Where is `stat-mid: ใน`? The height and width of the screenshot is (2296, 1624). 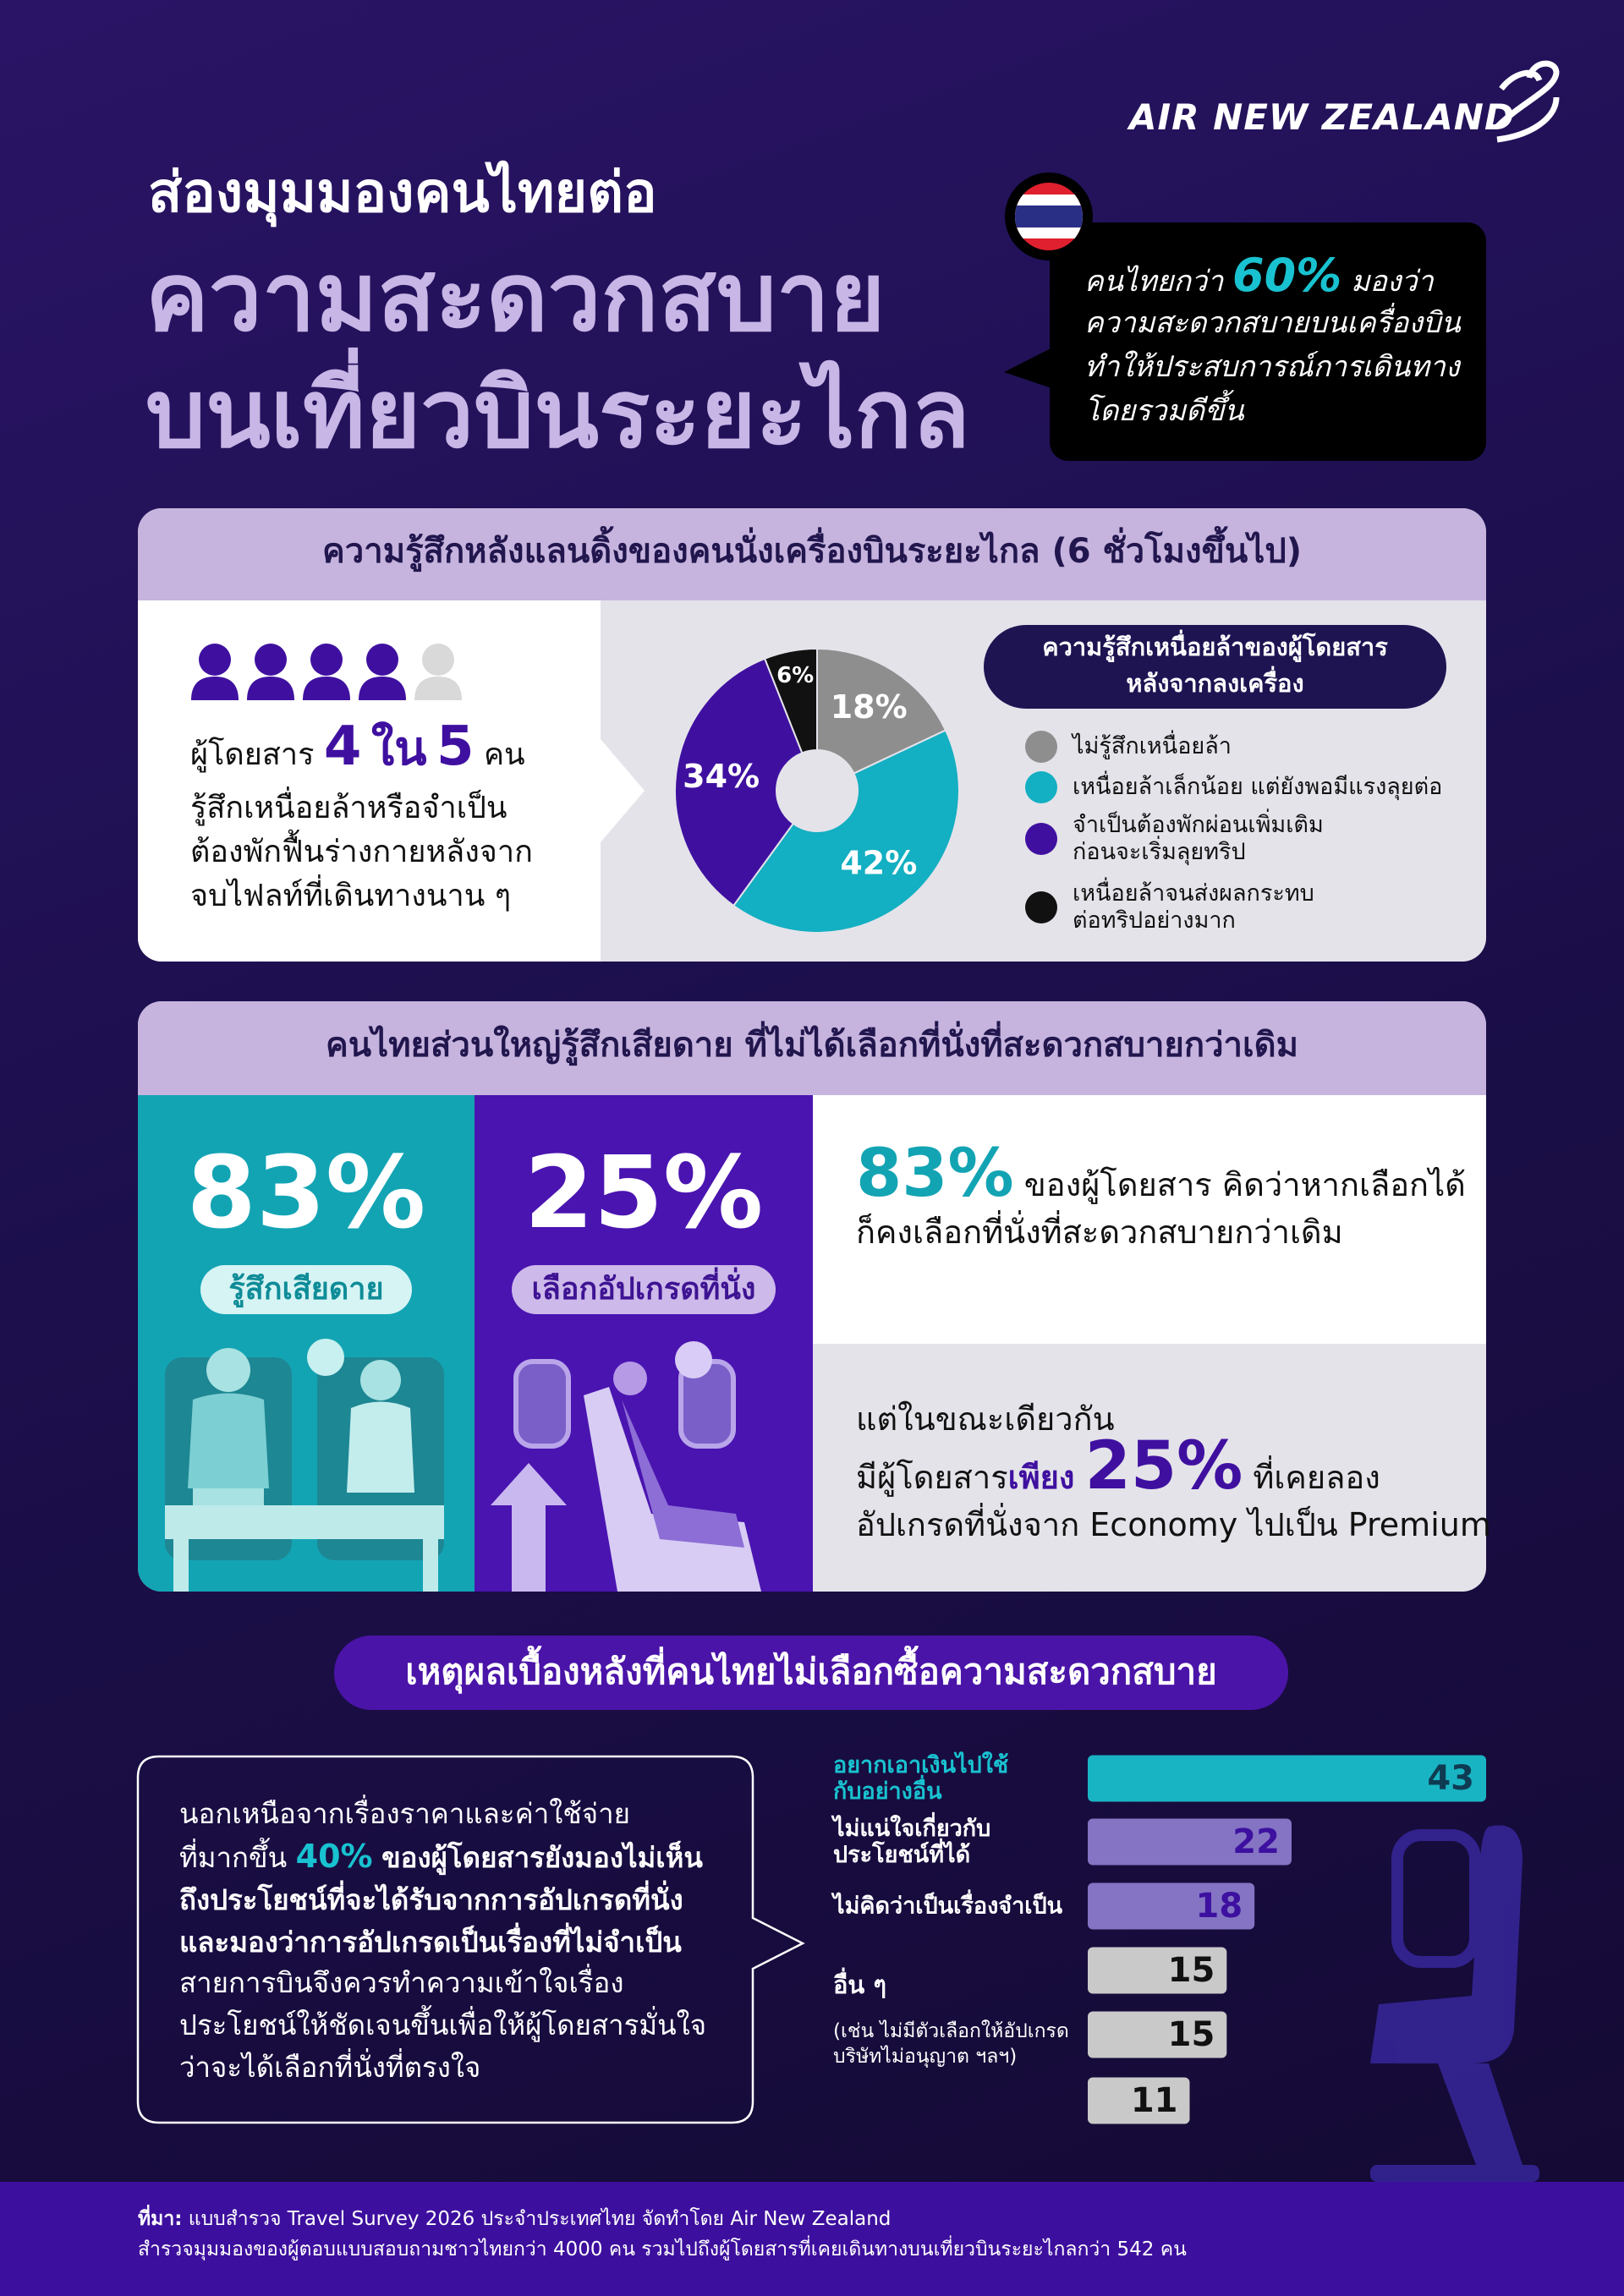 stat-mid: ใน is located at coordinates (399, 748).